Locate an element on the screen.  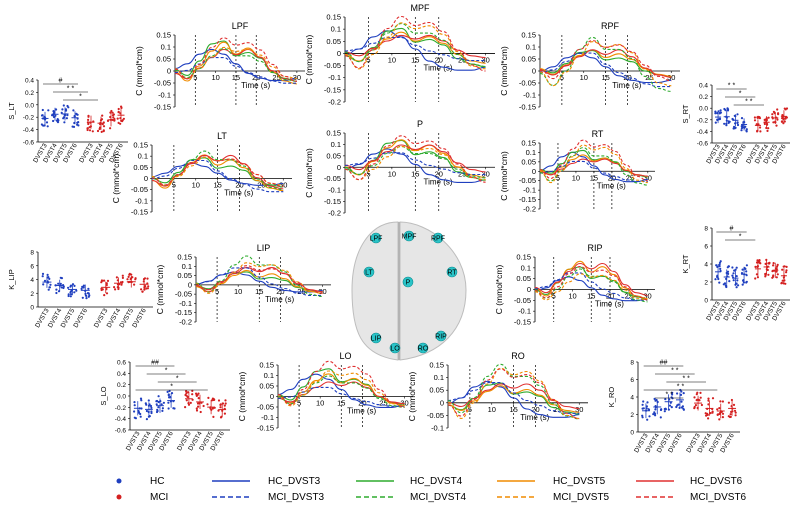
channel-dot-ro is located at coordinates (423, 348).